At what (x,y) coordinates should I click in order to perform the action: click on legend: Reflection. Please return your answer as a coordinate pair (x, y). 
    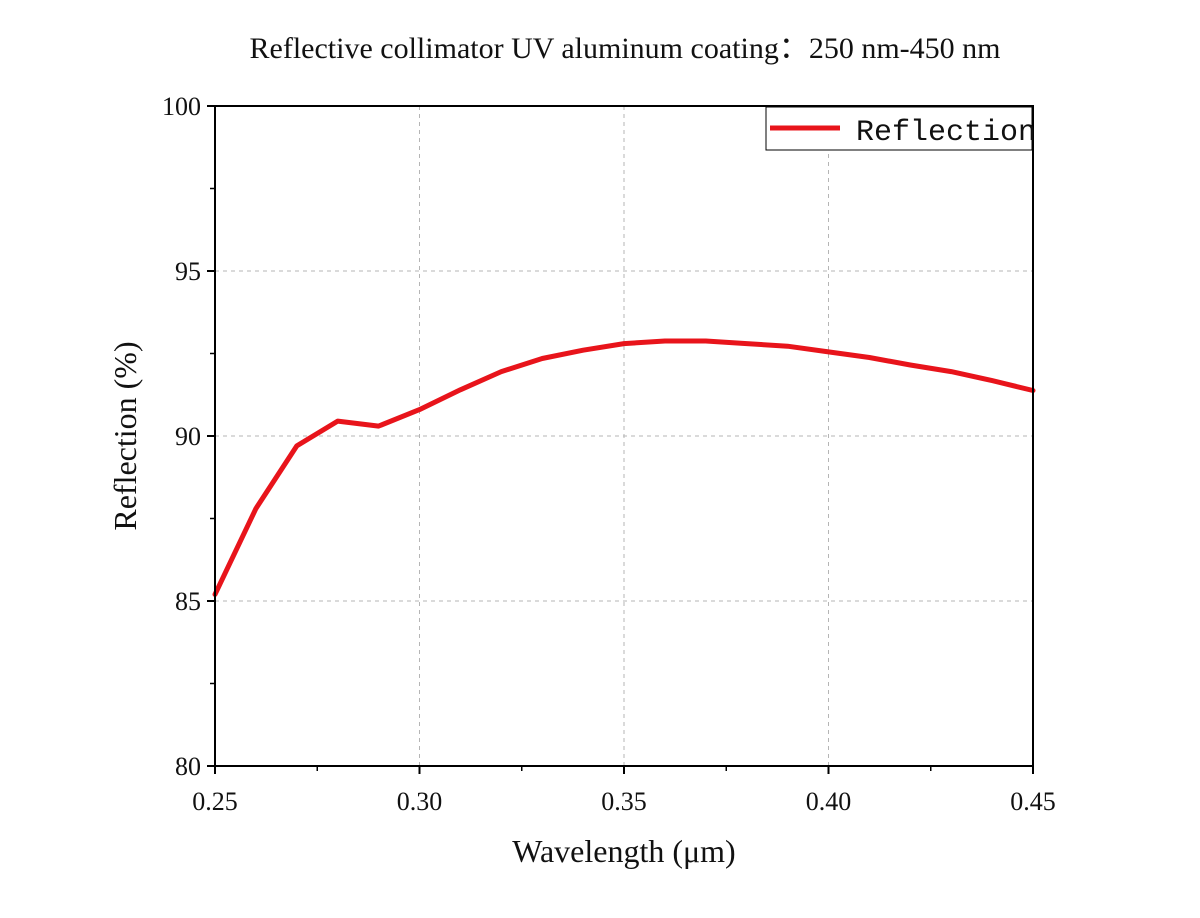
    Looking at the image, I should click on (900, 128).